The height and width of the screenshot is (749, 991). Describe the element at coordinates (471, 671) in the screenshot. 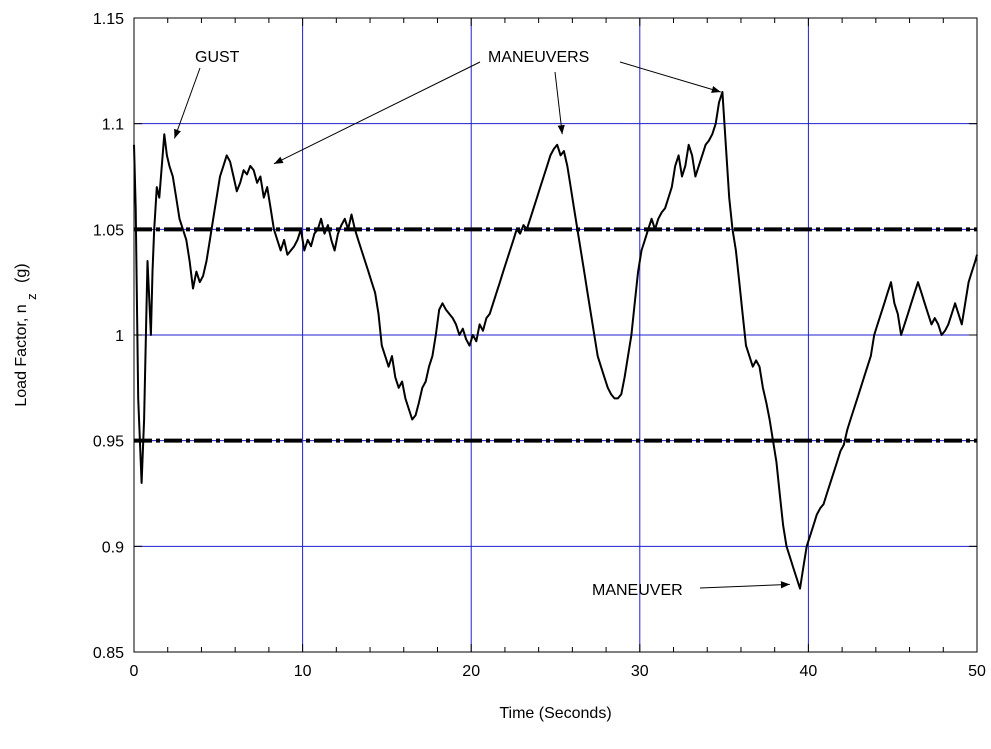

I see `x-tick-label: 20` at that location.